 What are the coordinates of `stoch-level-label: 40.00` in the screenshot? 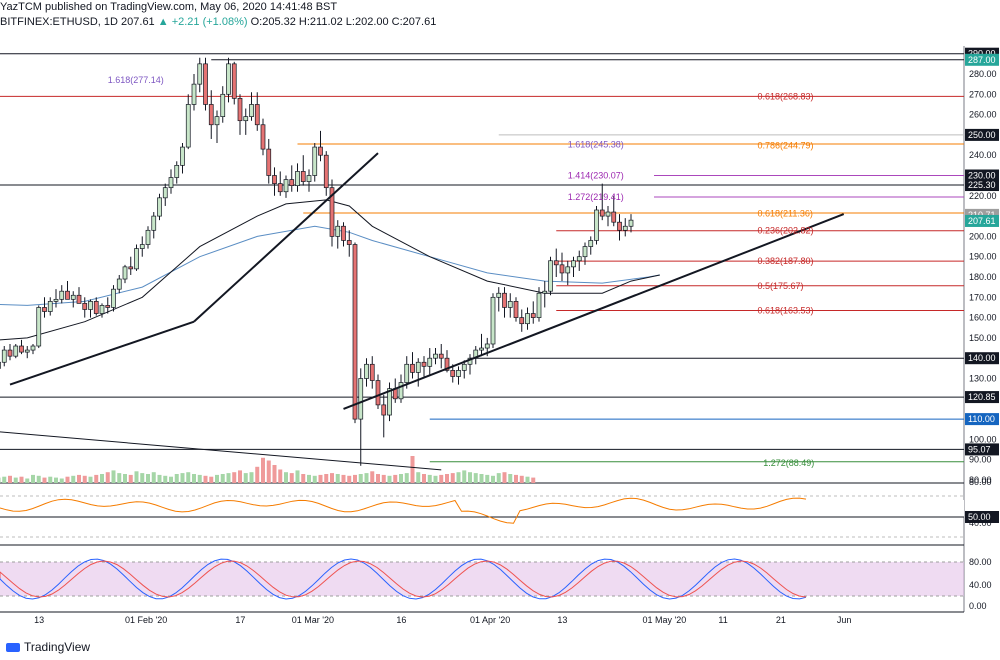 It's located at (980, 585).